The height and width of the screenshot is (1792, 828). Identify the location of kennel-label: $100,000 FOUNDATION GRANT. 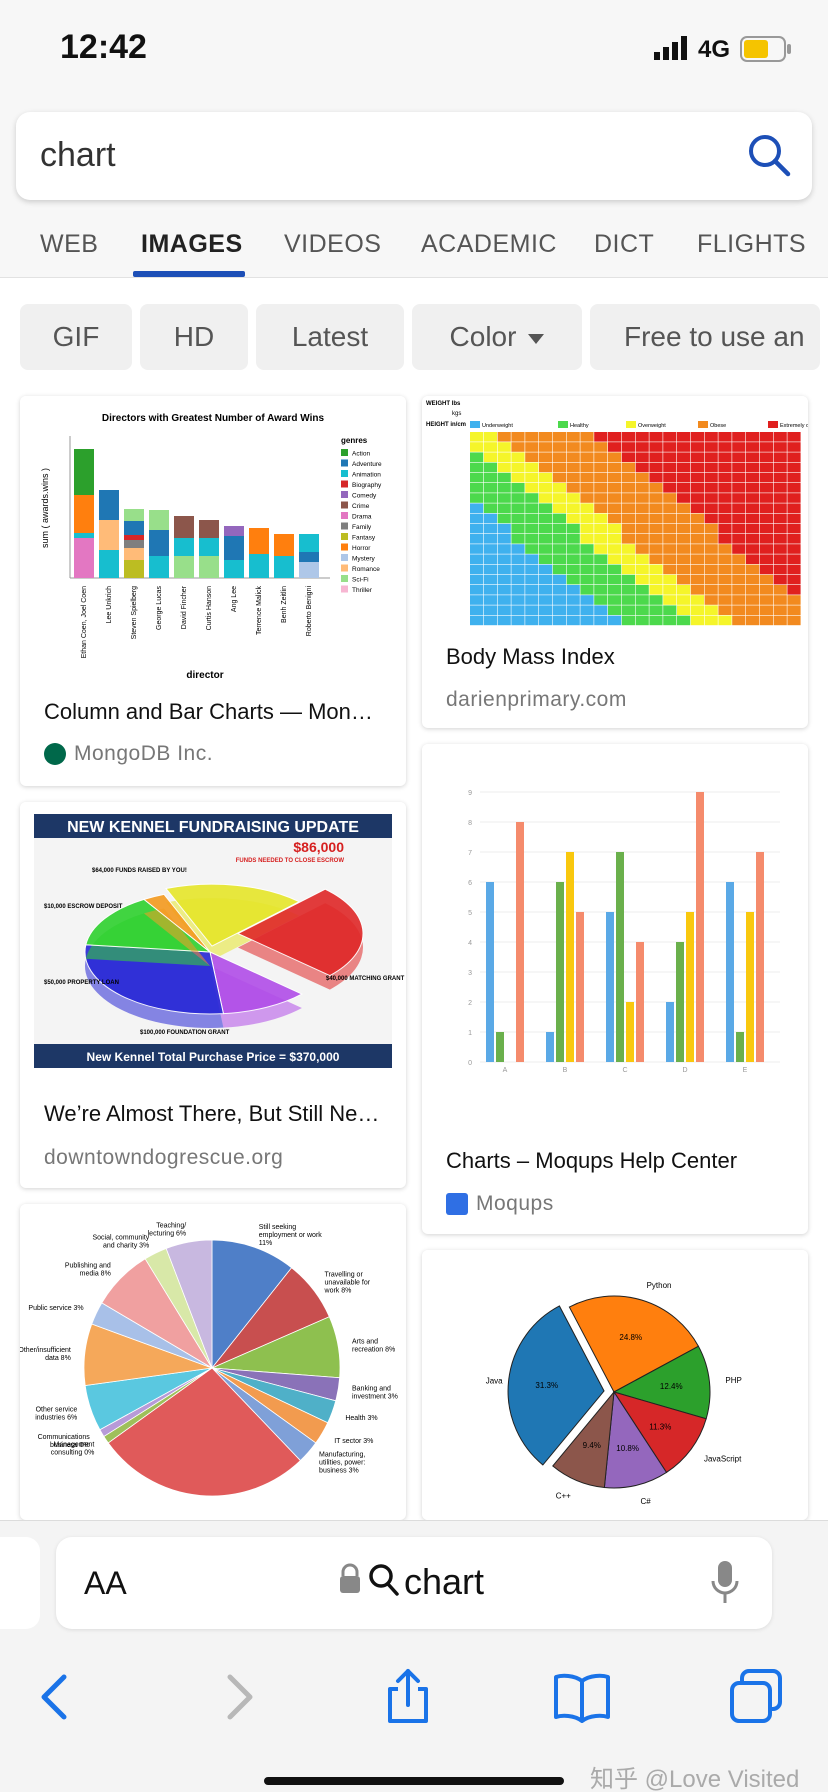
(185, 1033).